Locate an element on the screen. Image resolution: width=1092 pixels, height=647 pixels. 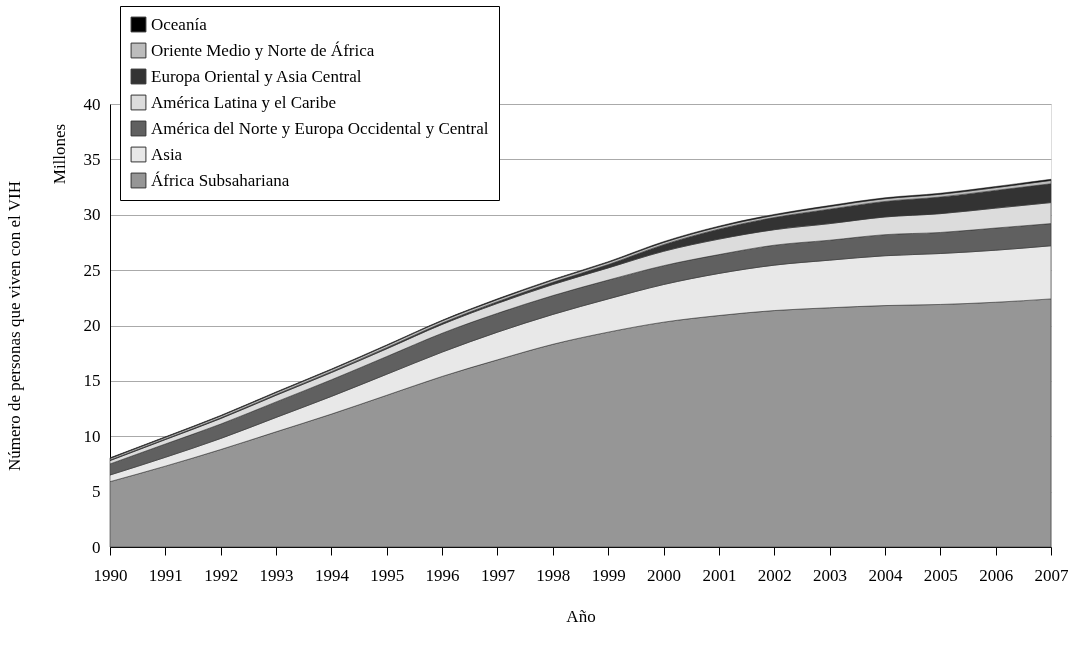
legend-label: Oriente Medio y Norte de África is located at coordinates (263, 50).